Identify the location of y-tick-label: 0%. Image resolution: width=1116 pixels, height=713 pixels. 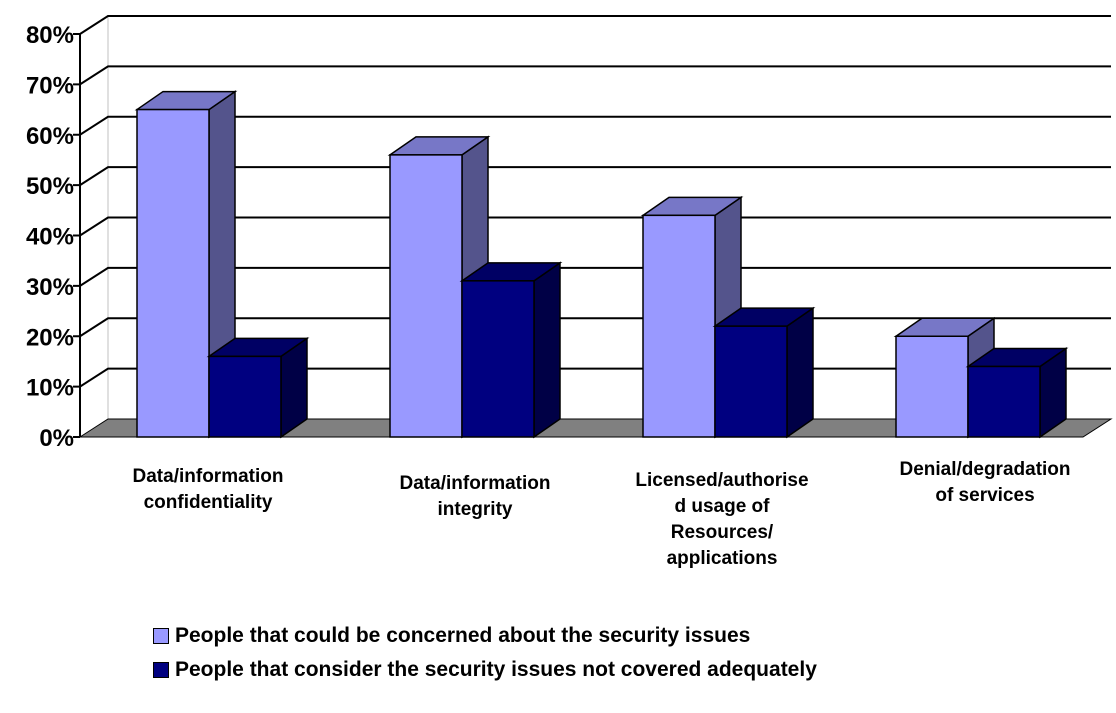
(56, 438).